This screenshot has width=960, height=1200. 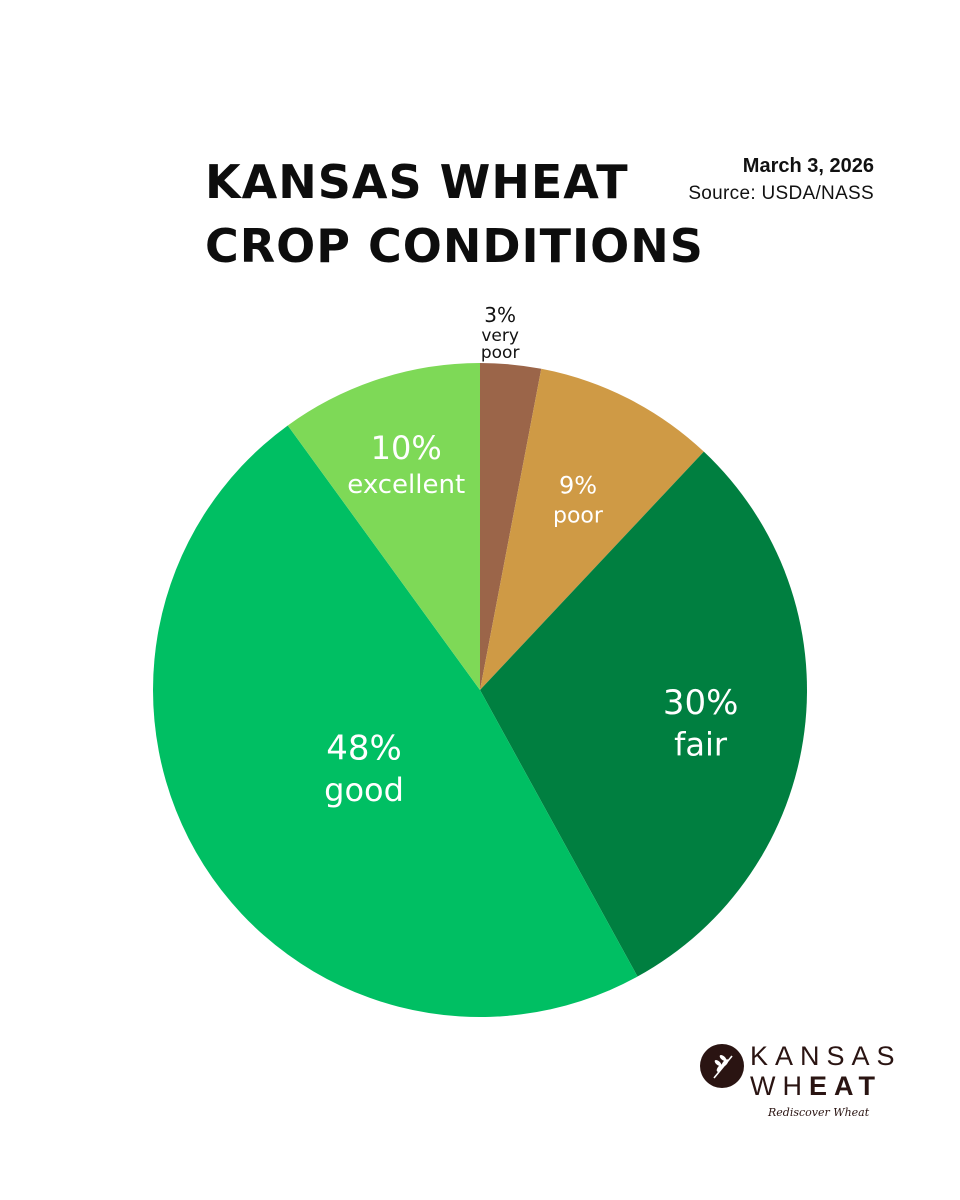 What do you see at coordinates (779, 1086) in the screenshot?
I see `logo-wh: WH` at bounding box center [779, 1086].